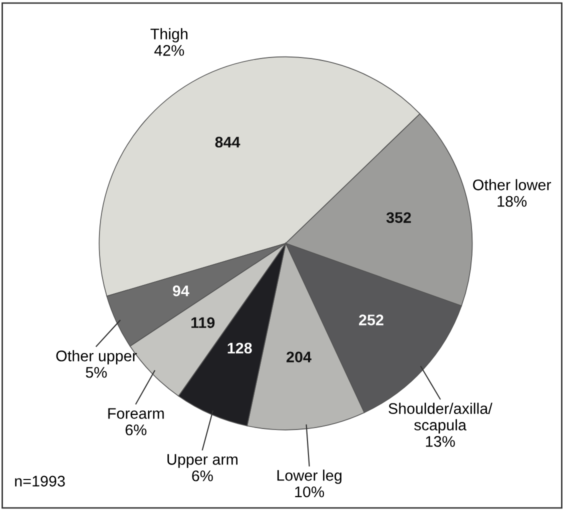  I want to click on slice-label: Upper arm 6%, so click(202, 468).